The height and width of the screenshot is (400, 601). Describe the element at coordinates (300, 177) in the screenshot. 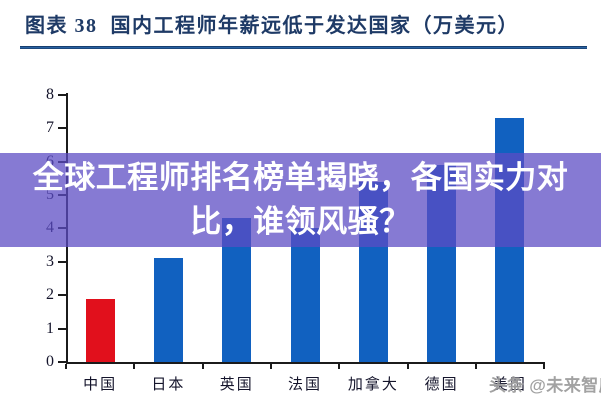

I see `headline-line-1: 全球工程师排名榜单揭晓，各国实力对` at that location.